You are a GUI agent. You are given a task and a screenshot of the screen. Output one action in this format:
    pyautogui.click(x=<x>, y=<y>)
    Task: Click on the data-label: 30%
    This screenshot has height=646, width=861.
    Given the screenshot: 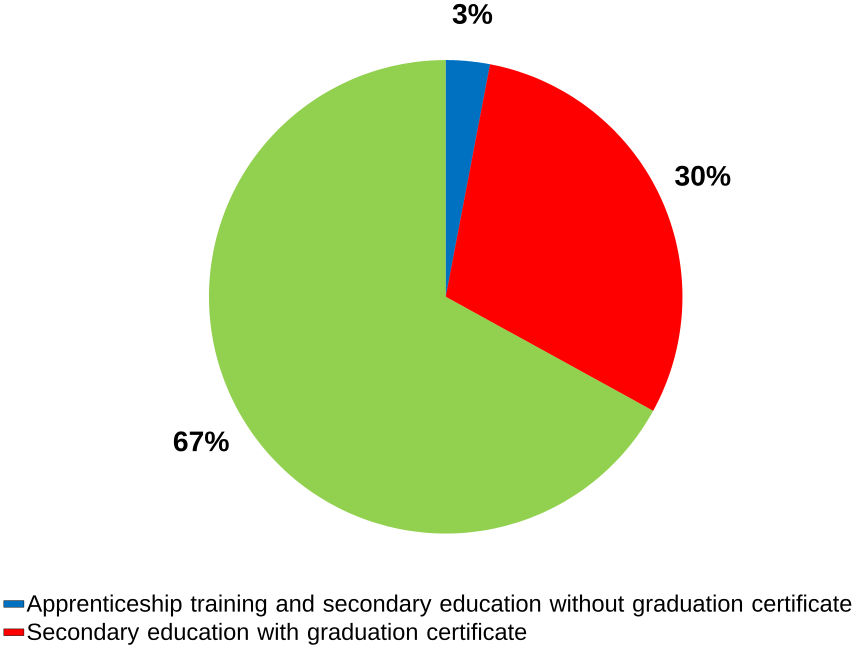 What is the action you would take?
    pyautogui.click(x=702, y=176)
    